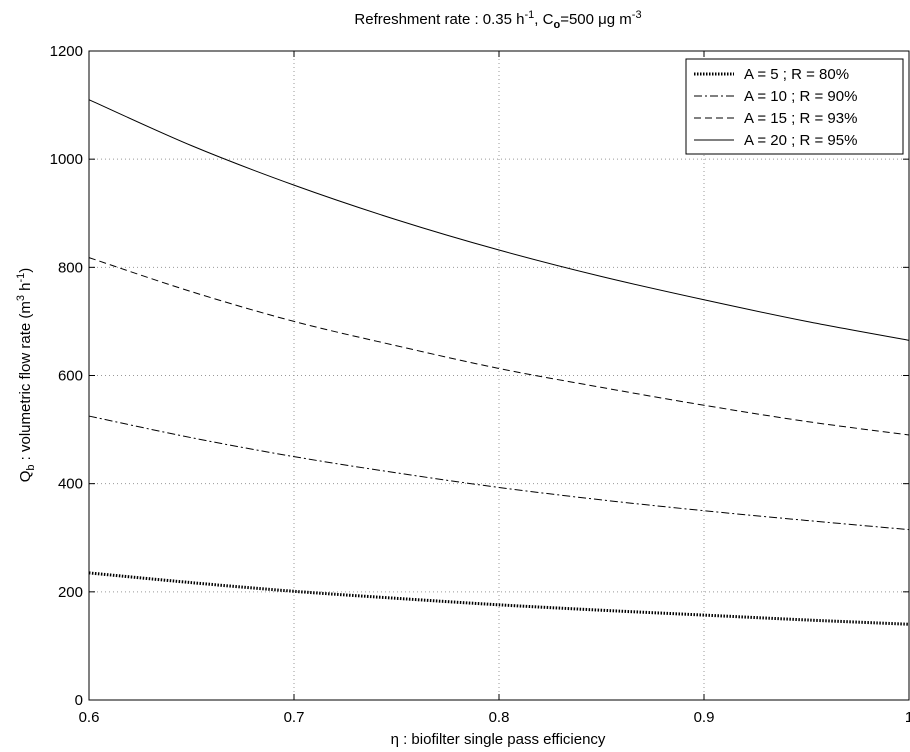 The height and width of the screenshot is (752, 910). I want to click on x-tick-label: 0.7, so click(294, 717).